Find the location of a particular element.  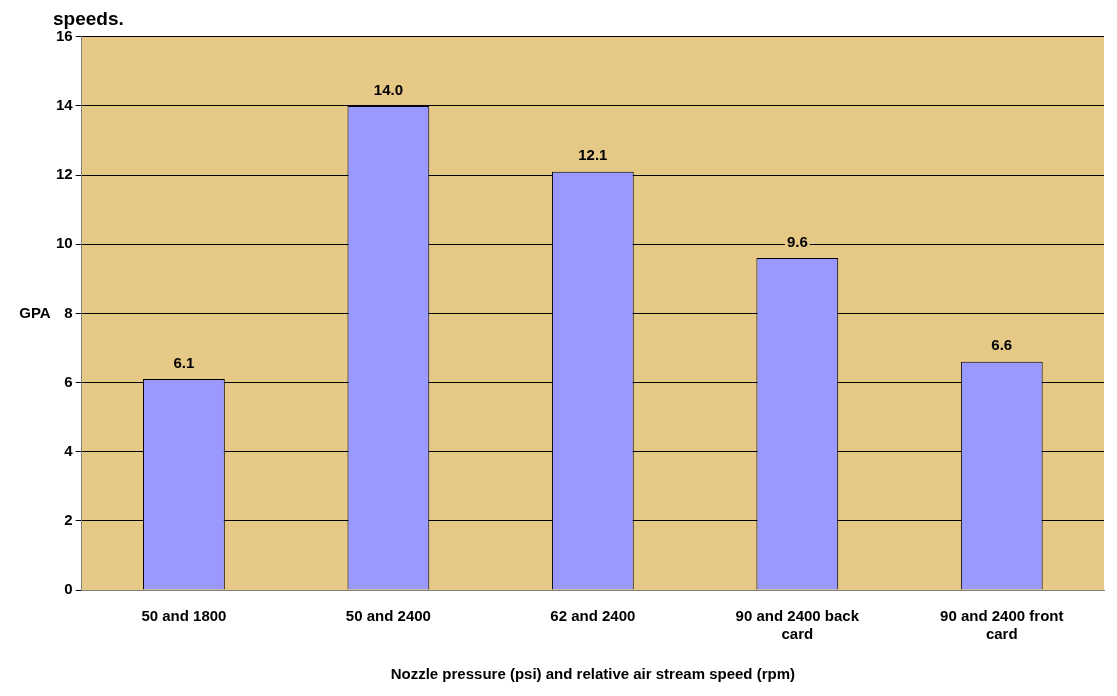

x-tick-label: 90 and 2400 front card is located at coordinates (1002, 625).